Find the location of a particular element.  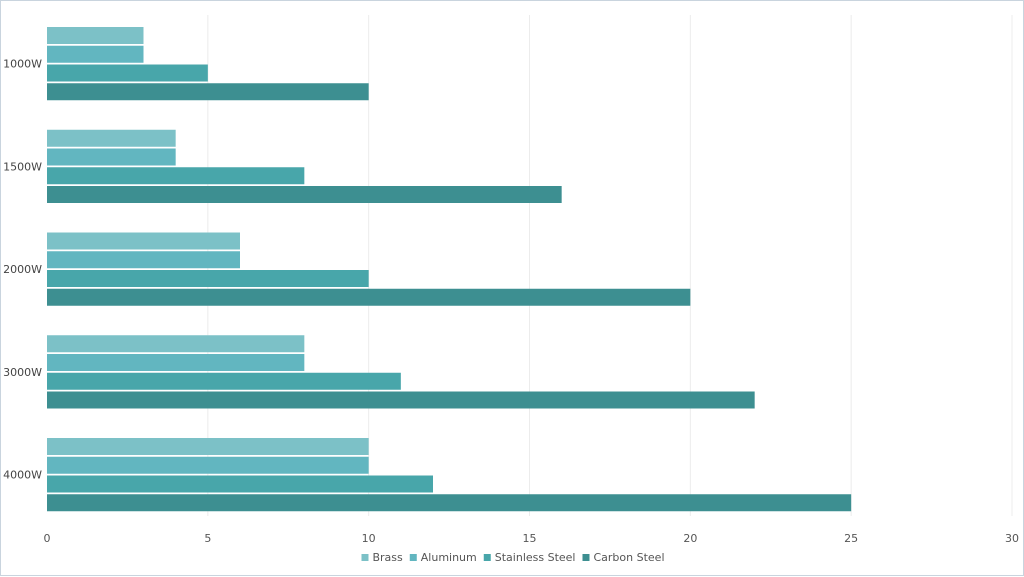

x-tick-label: 15 is located at coordinates (530, 538).